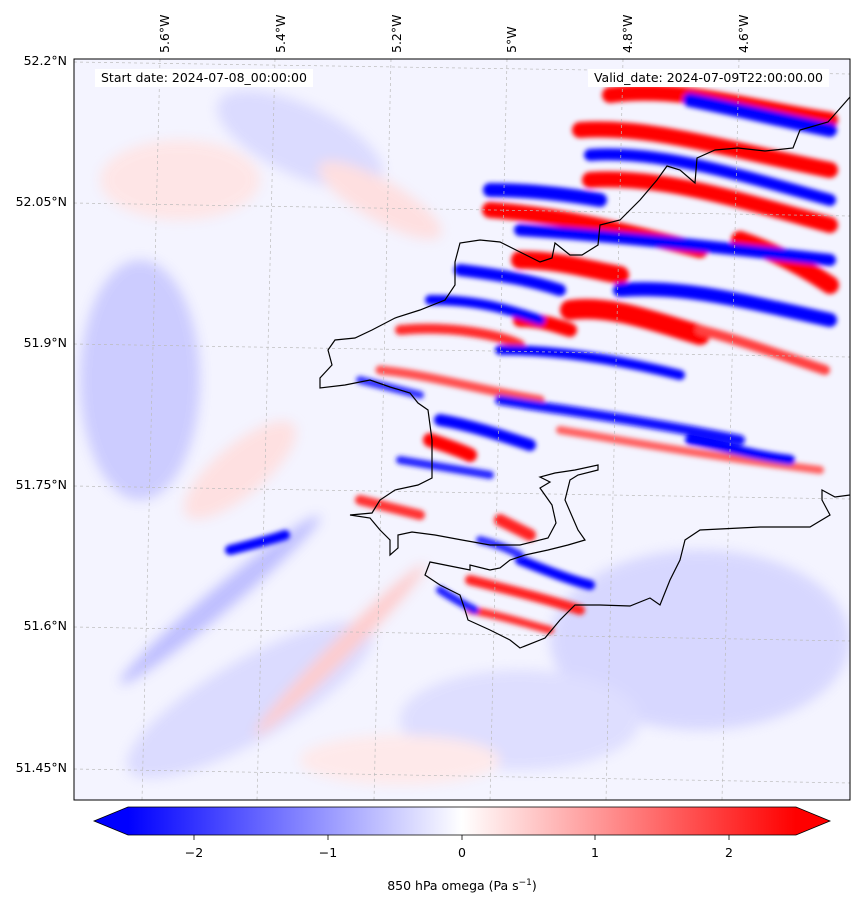  What do you see at coordinates (328, 852) in the screenshot?
I see `colorbar-tick-label: −1` at bounding box center [328, 852].